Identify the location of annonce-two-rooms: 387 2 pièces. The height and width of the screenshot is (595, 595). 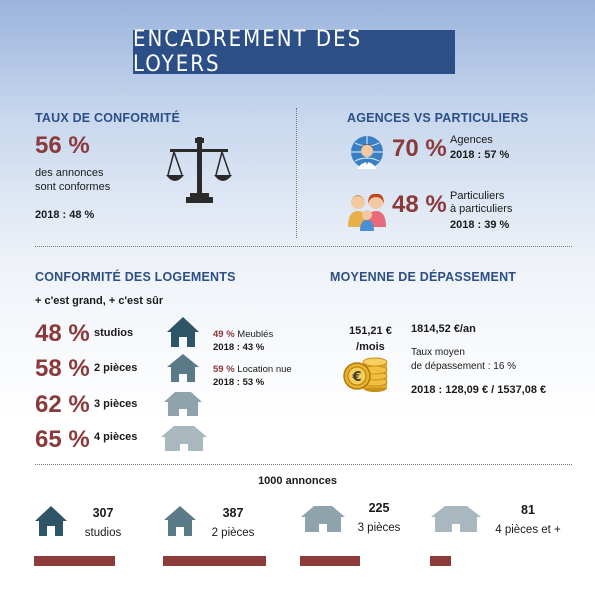
(233, 523).